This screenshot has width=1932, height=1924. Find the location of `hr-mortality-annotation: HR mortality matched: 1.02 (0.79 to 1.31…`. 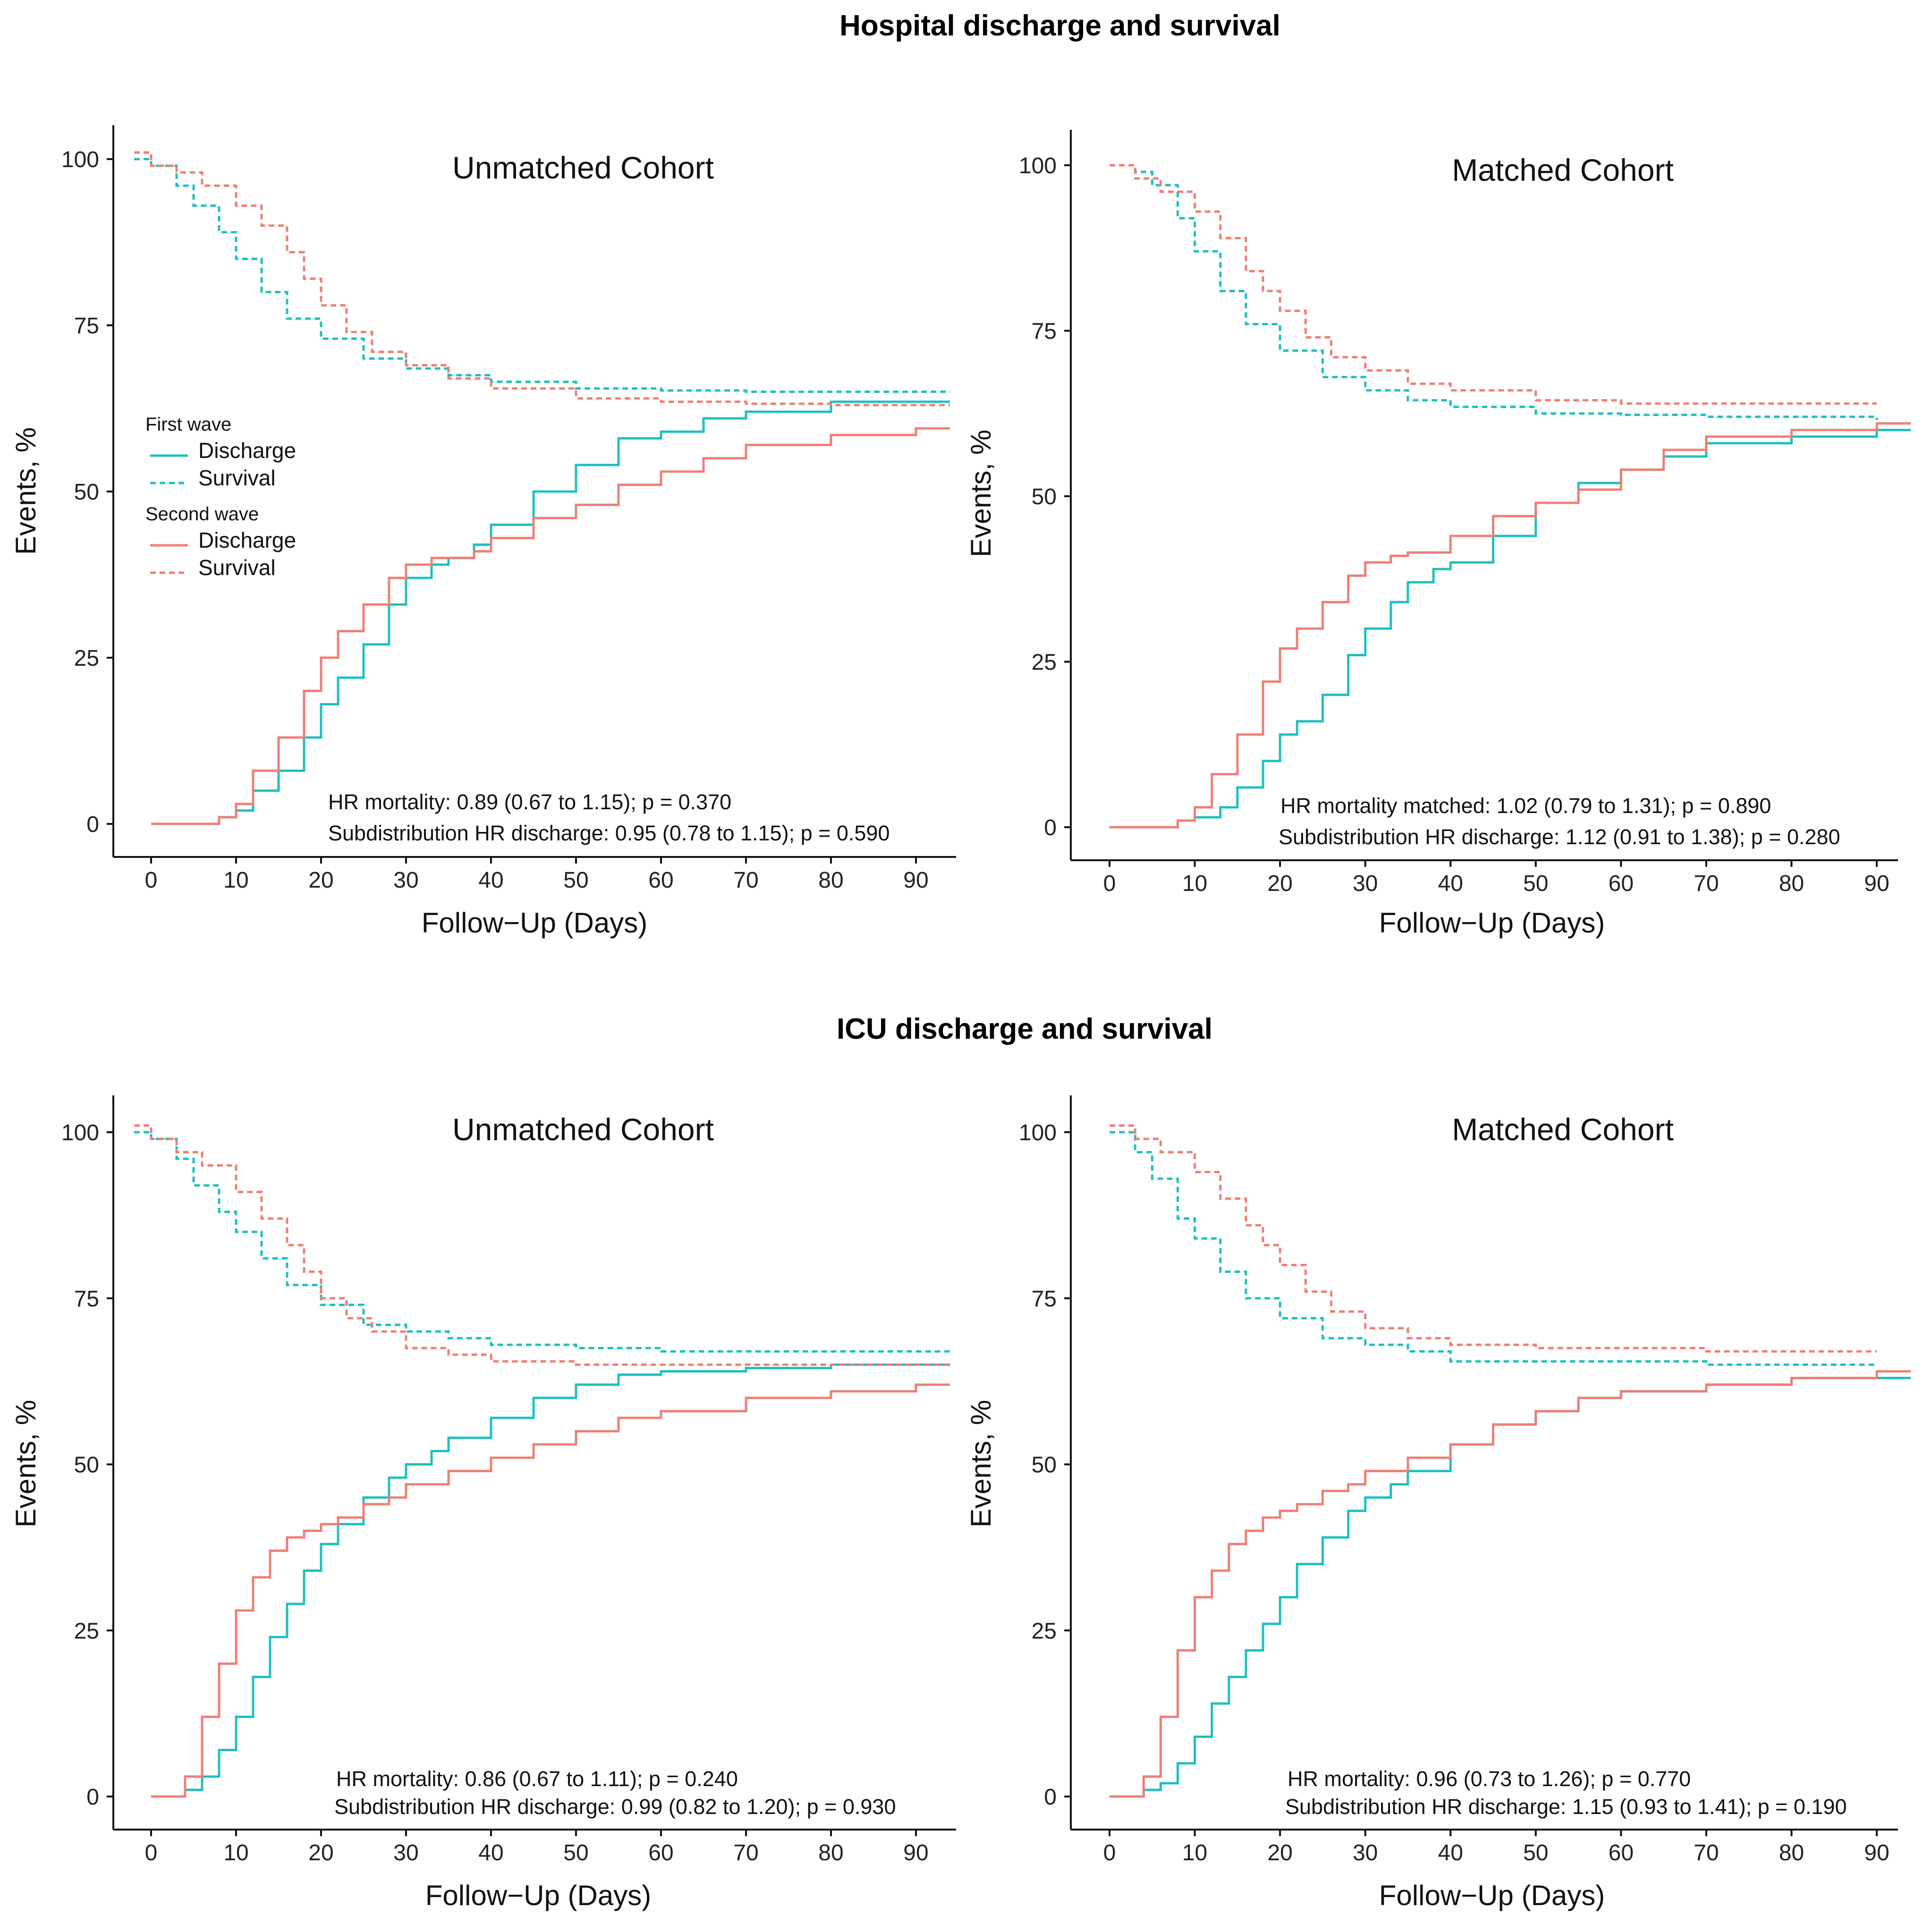

hr-mortality-annotation: HR mortality matched: 1.02 (0.79 to 1.31… is located at coordinates (1525, 806).